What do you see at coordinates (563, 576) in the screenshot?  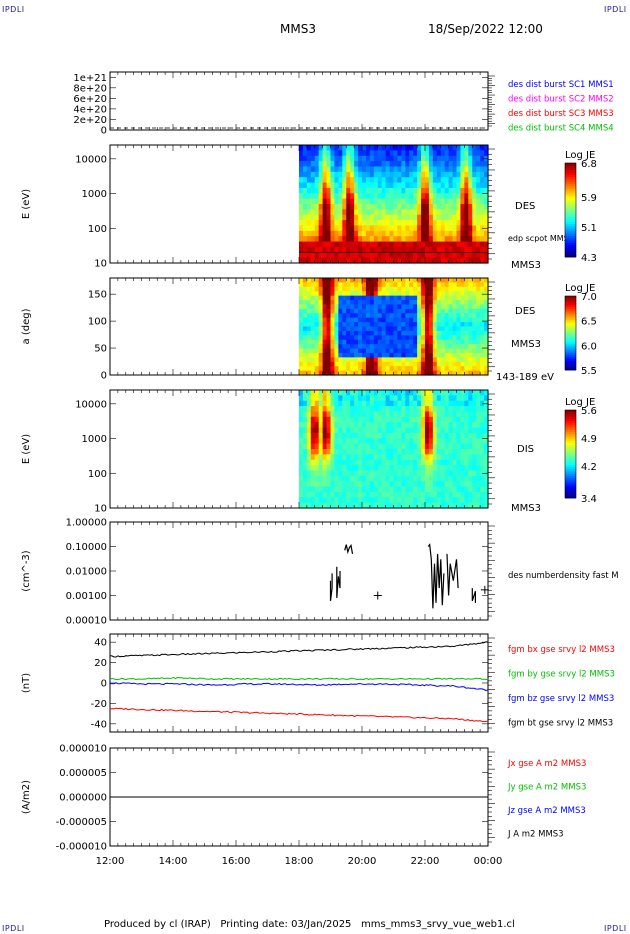 I see `series-label: des numberdensity fast M` at bounding box center [563, 576].